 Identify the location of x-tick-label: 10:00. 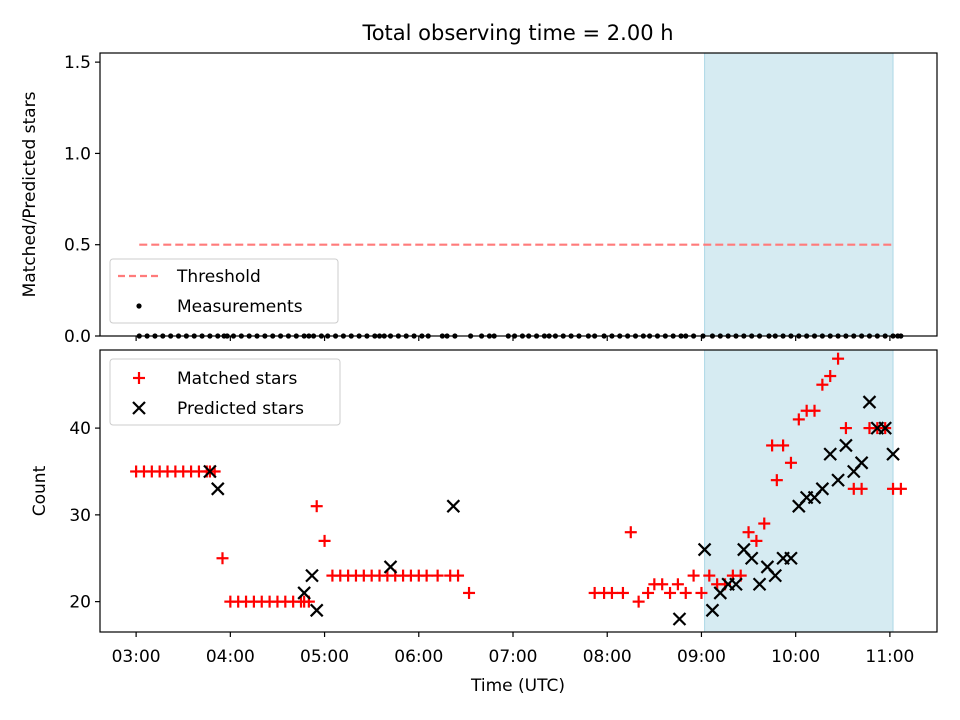
(795, 657).